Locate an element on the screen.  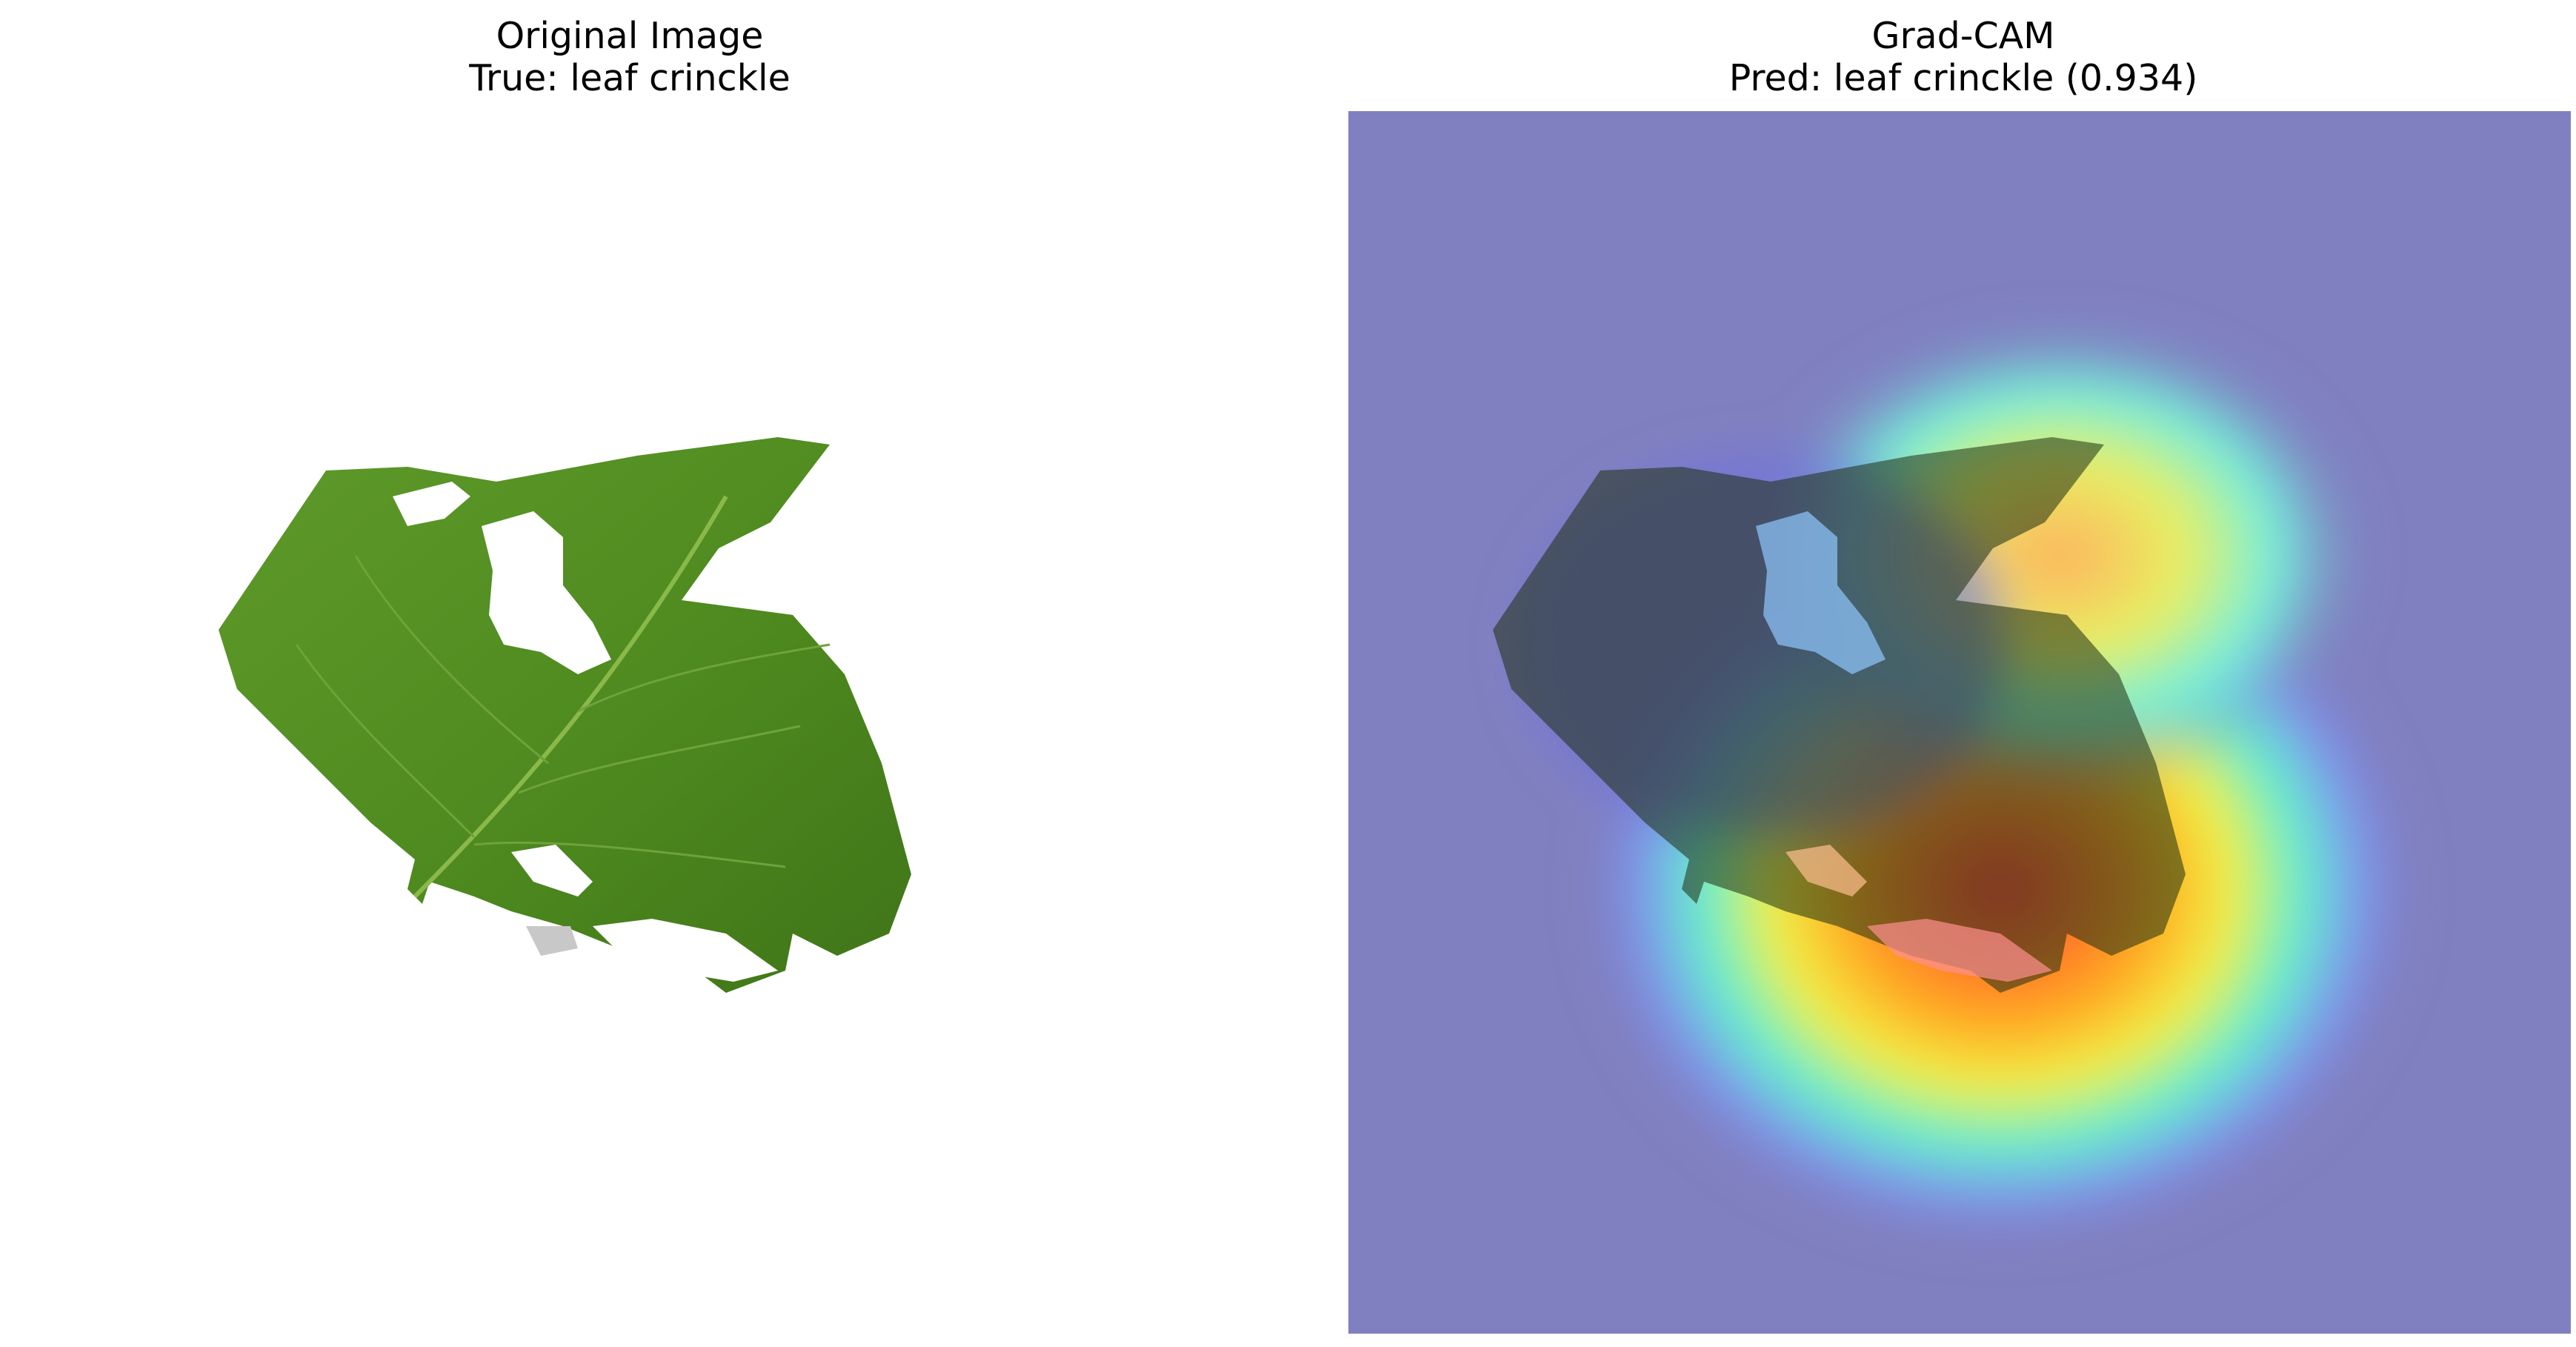
leaf-holes is located at coordinates (1904, 746).